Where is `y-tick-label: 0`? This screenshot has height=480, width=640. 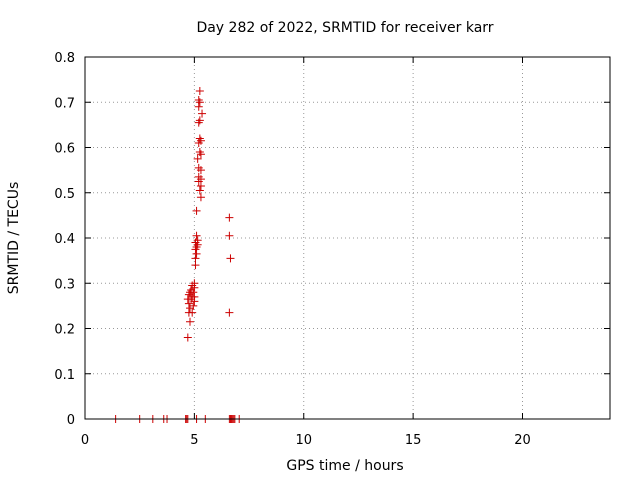 y-tick-label: 0 is located at coordinates (71, 420).